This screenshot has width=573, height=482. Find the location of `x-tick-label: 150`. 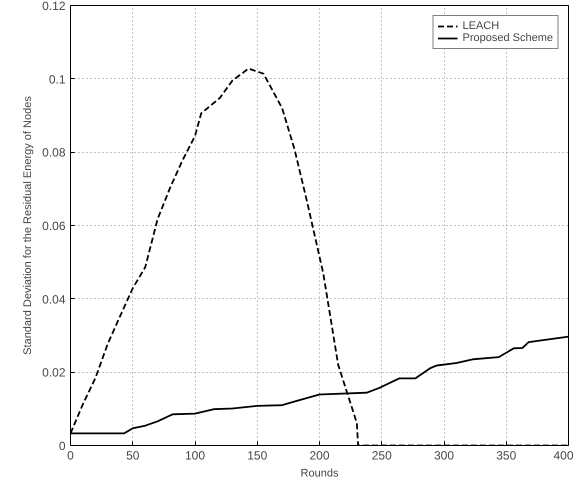

x-tick-label: 150 is located at coordinates (257, 455).